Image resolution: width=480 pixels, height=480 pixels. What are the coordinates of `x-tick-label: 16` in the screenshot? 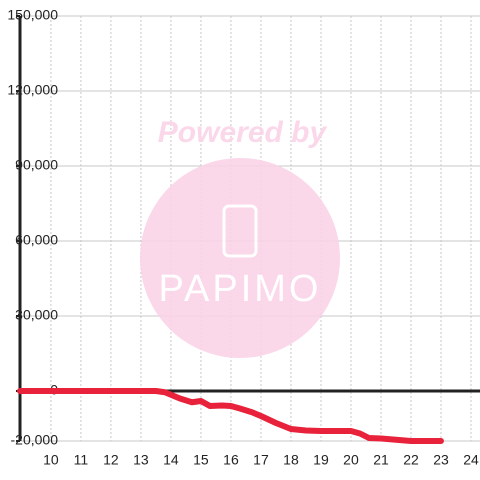 It's located at (231, 460).